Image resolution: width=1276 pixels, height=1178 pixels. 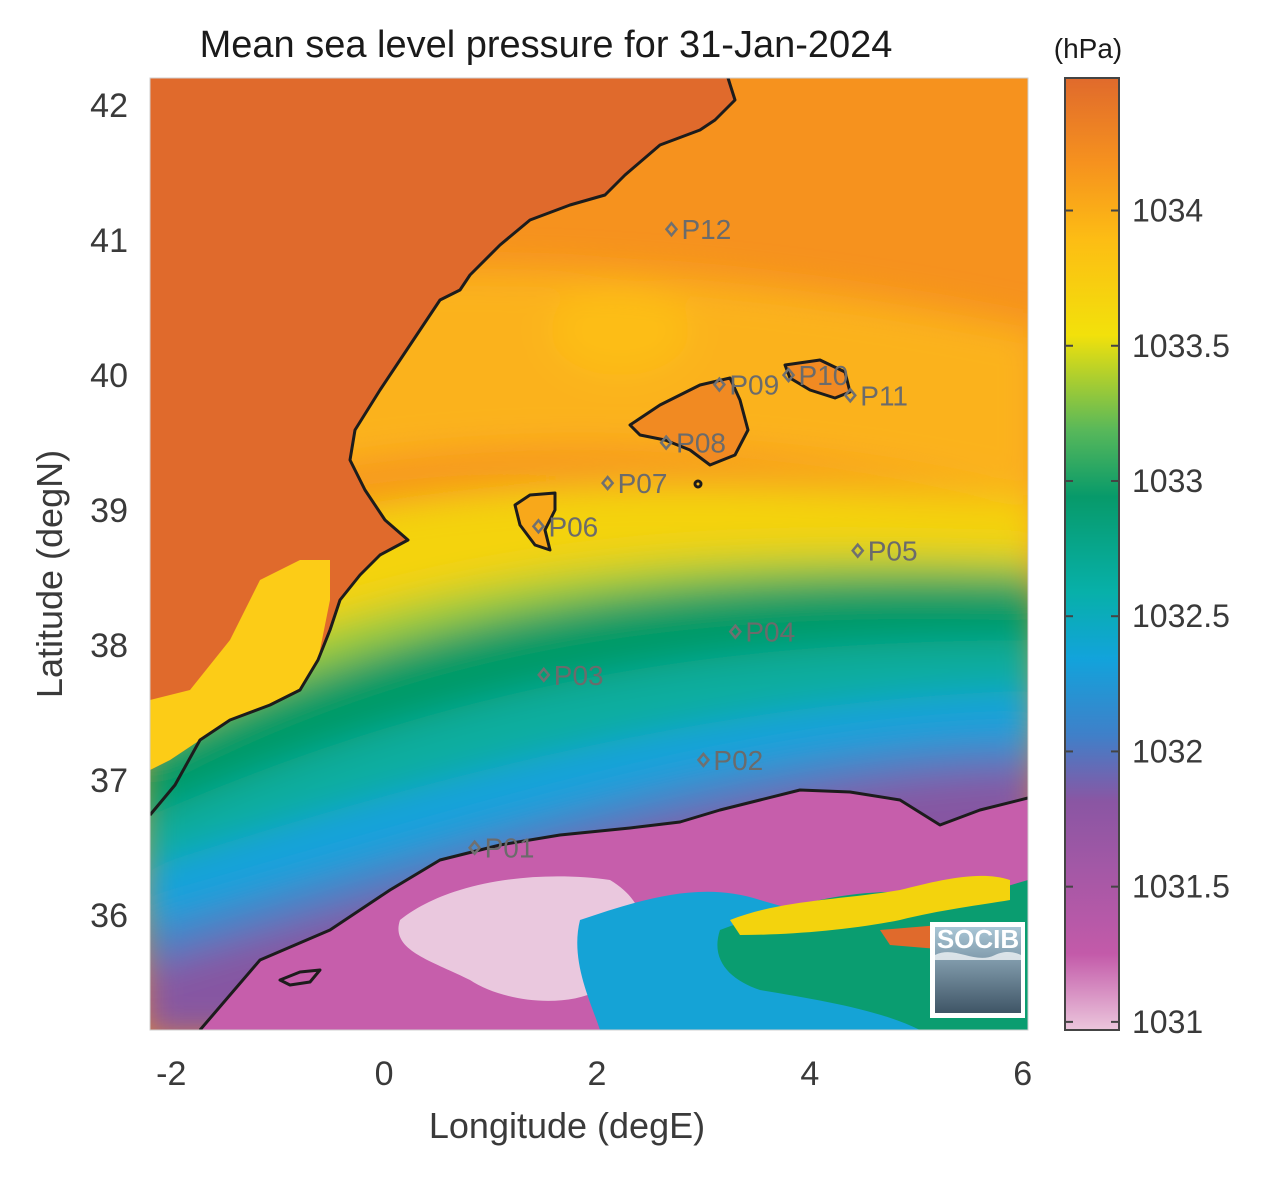 What do you see at coordinates (701, 443) in the screenshot?
I see `station-label: P08` at bounding box center [701, 443].